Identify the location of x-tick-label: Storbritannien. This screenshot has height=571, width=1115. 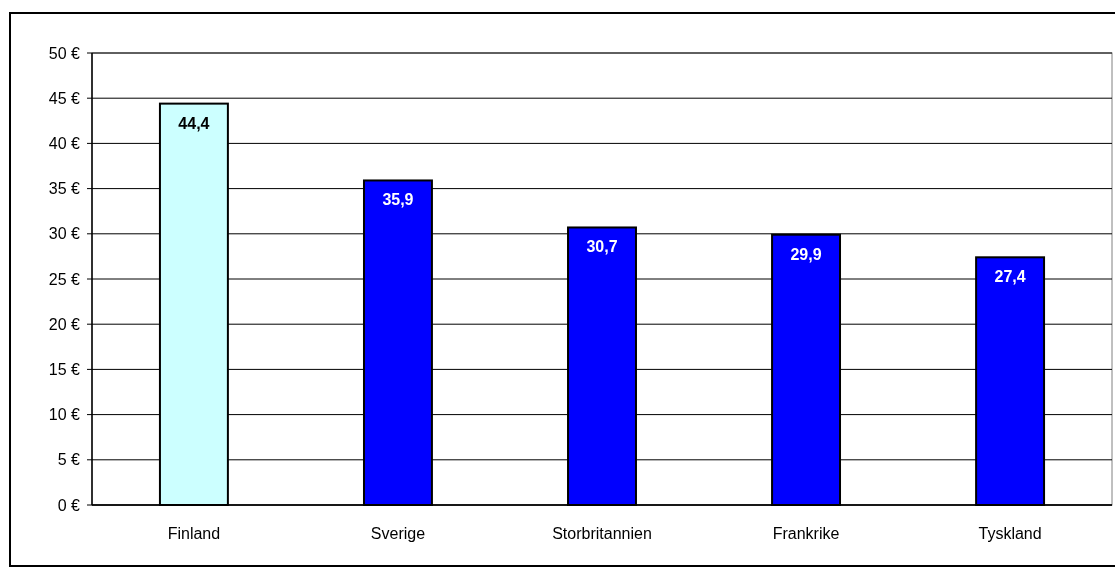
(602, 533).